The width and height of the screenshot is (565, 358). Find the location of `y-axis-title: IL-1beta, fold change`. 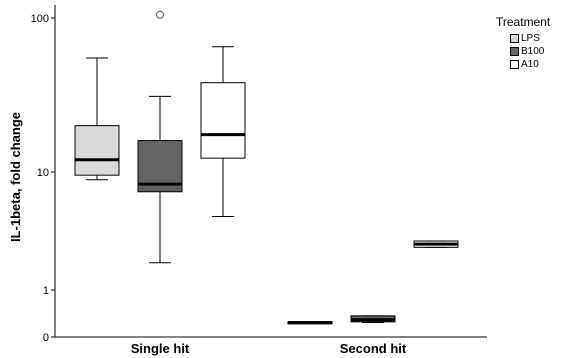

y-axis-title: IL-1beta, fold change is located at coordinates (15, 177).